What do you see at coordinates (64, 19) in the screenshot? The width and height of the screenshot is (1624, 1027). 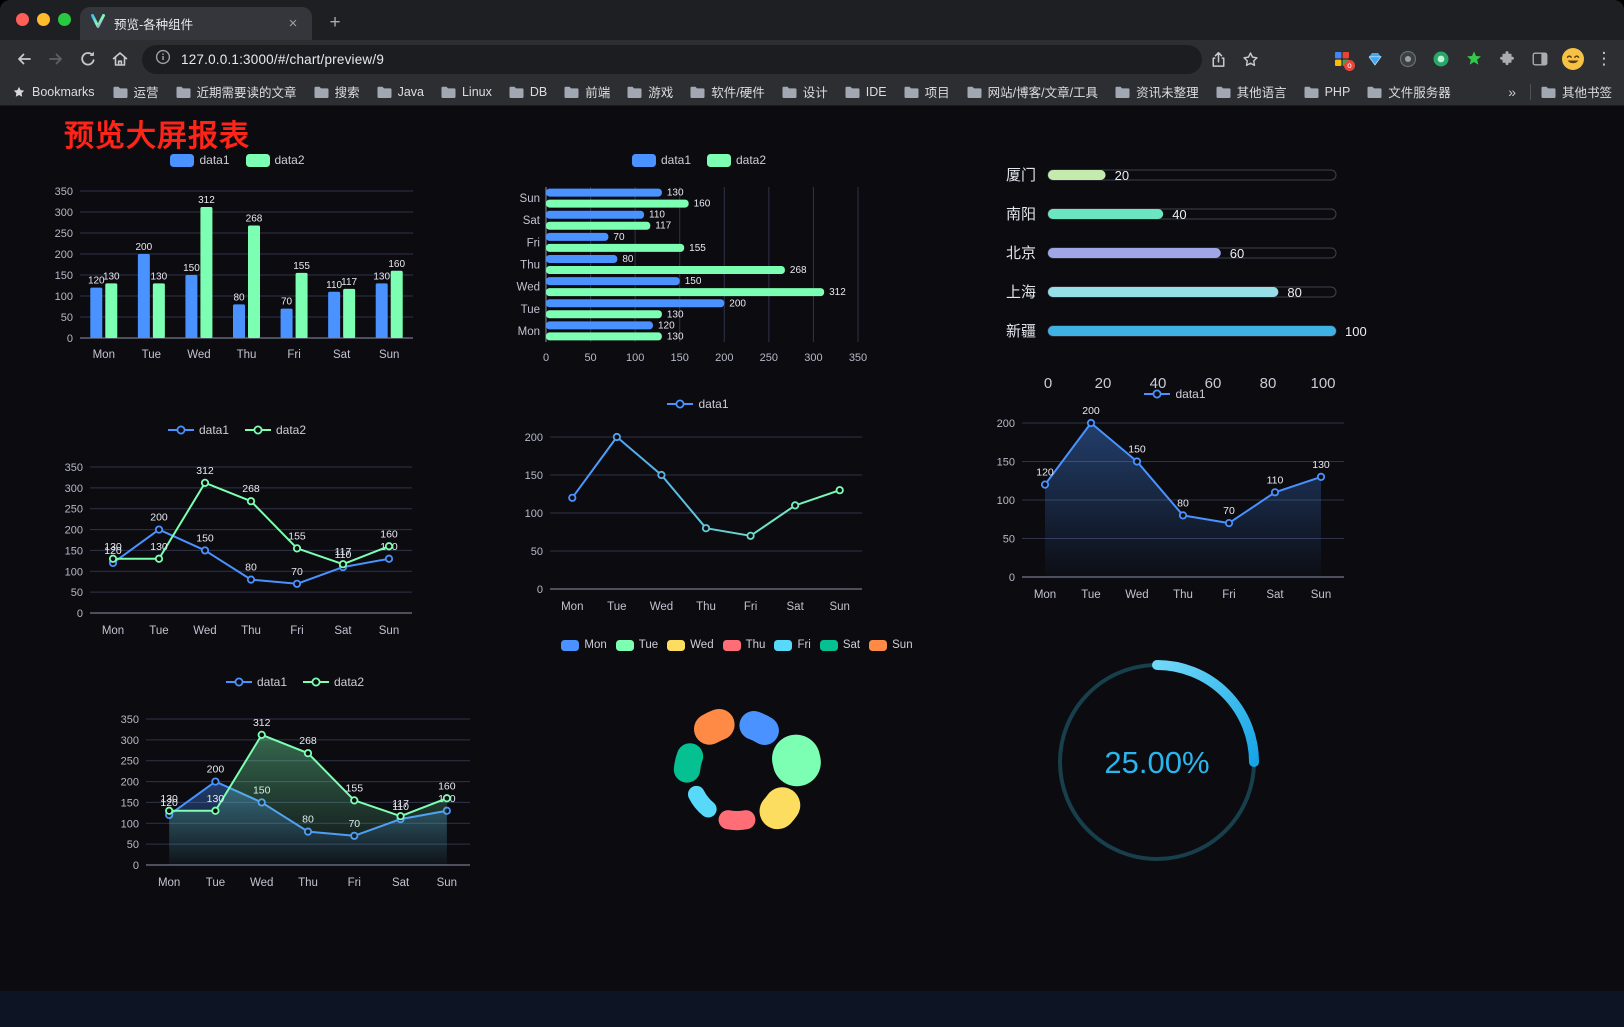 I see `window-zoom-button` at bounding box center [64, 19].